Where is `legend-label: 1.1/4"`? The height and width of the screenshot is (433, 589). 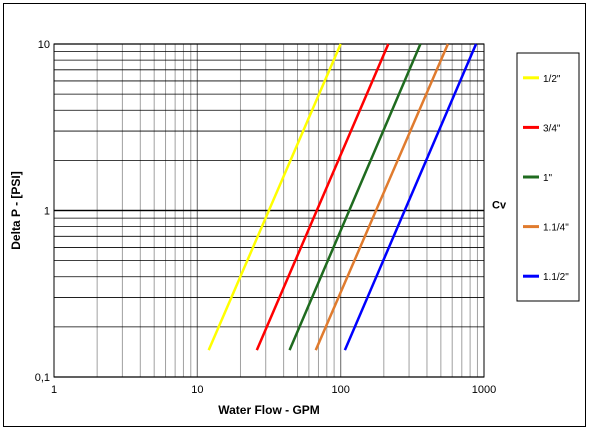
legend-label: 1.1/4" is located at coordinates (556, 228).